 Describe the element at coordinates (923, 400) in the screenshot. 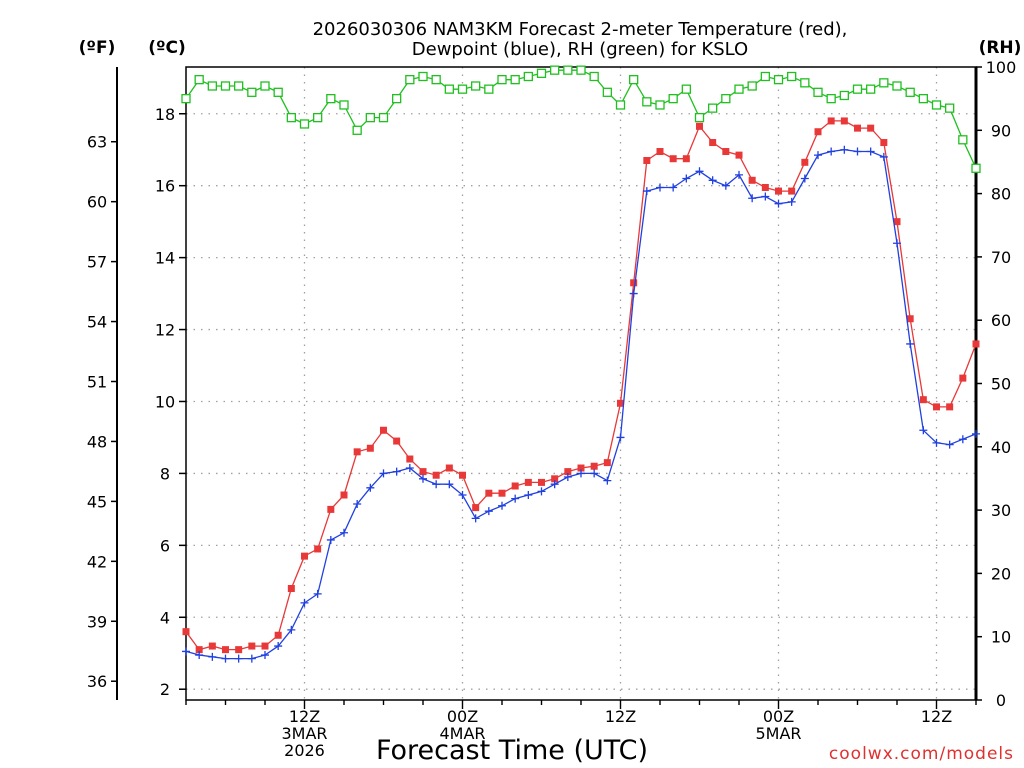

I see `temperature-point-h59` at that location.